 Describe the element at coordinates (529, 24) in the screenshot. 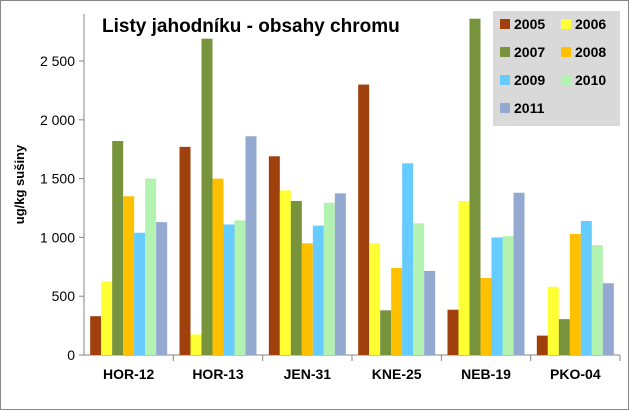

I see `legend-label-2005: 2005` at that location.